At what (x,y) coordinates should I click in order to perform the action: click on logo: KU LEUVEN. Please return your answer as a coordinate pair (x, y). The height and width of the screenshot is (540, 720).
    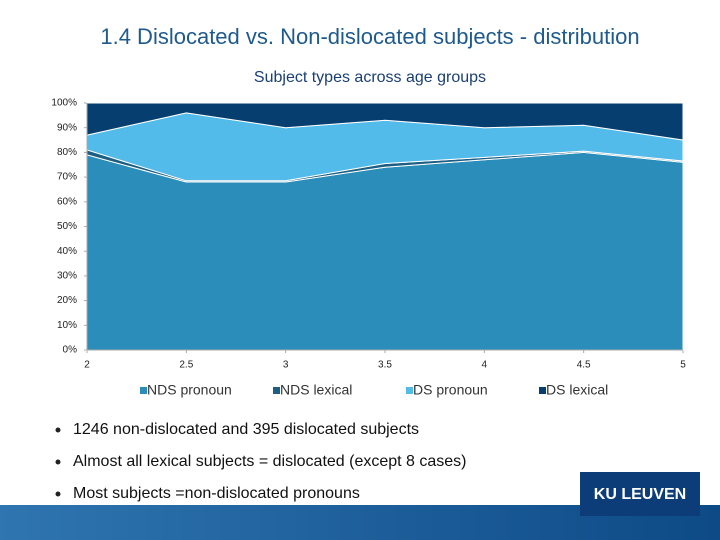
    Looking at the image, I should click on (640, 494).